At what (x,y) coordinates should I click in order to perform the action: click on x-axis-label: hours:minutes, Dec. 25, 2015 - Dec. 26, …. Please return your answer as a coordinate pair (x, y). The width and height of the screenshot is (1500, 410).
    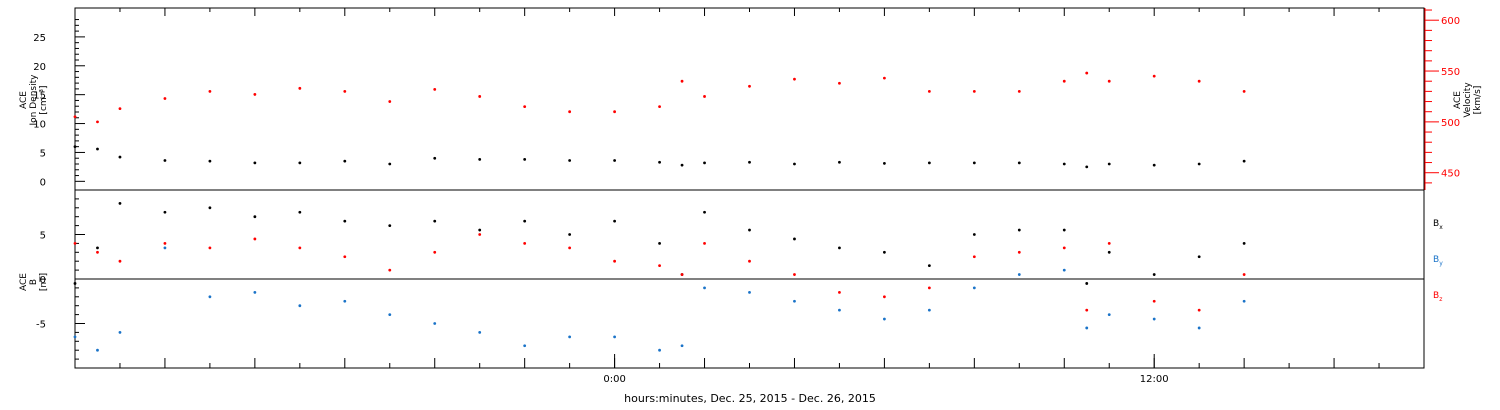
    Looking at the image, I should click on (750, 398).